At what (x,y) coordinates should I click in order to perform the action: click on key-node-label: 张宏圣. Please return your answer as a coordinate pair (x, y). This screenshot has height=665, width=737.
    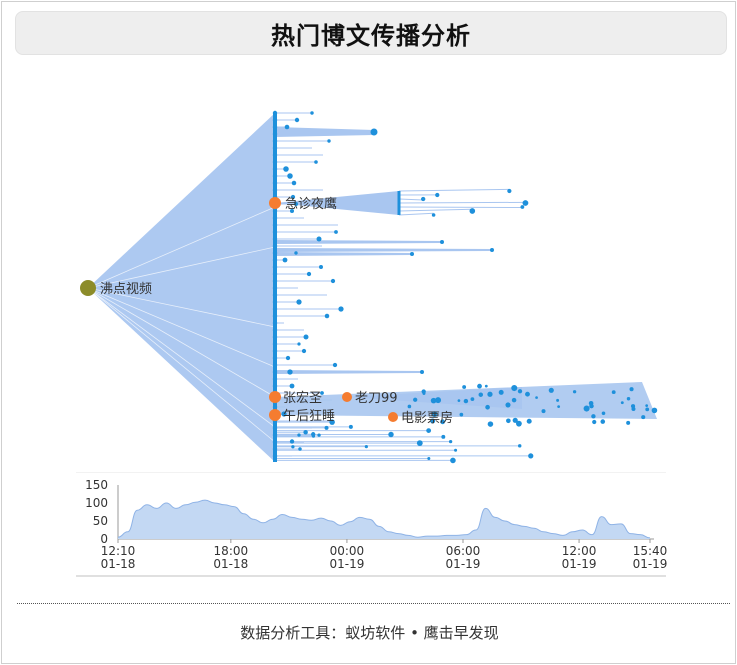
    Looking at the image, I should click on (302, 398).